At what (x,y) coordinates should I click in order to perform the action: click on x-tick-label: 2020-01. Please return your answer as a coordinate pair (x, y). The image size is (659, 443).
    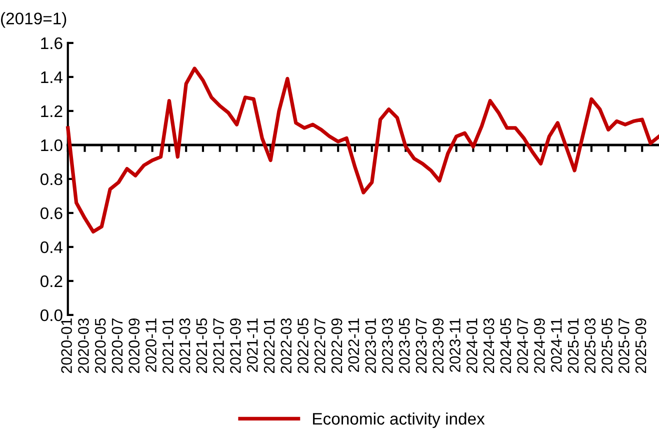
    Looking at the image, I should click on (66, 346).